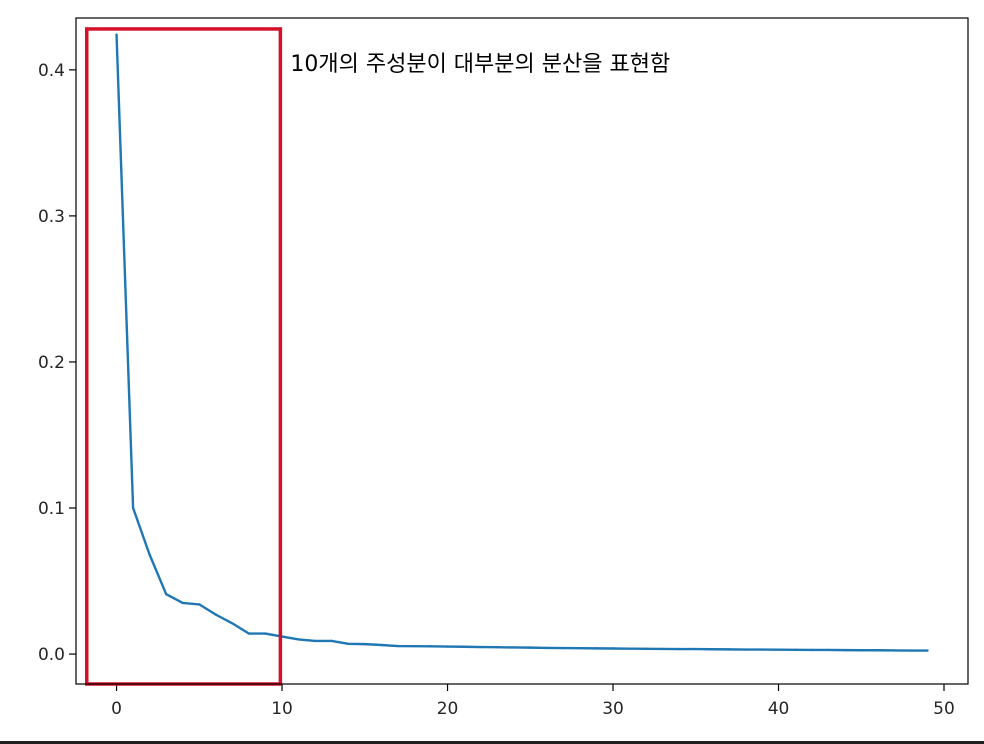 This screenshot has height=744, width=984. Describe the element at coordinates (116, 709) in the screenshot. I see `x-tick-label: 0` at that location.